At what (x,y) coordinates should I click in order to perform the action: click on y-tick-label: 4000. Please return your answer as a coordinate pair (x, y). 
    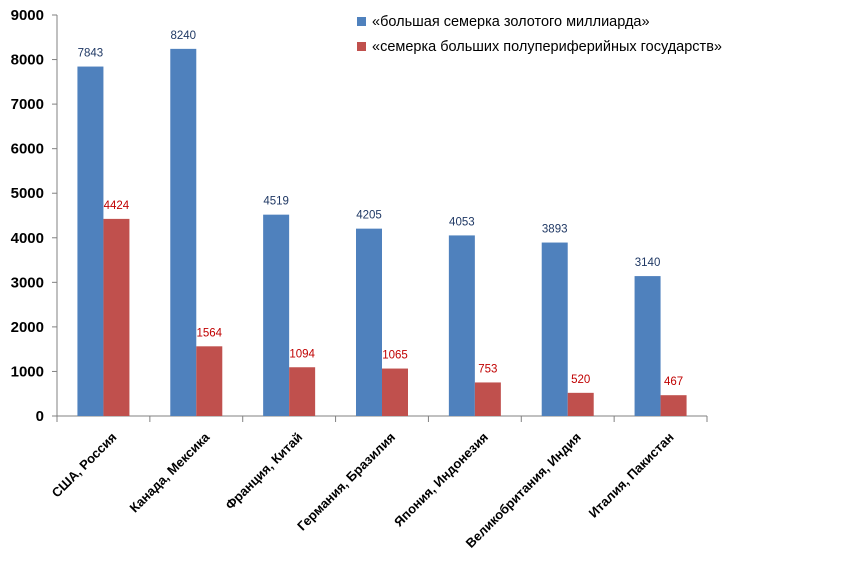
    Looking at the image, I should click on (27, 238).